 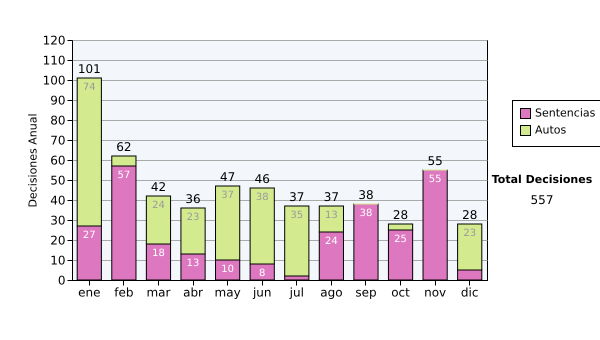 I want to click on x-tick-label: jul, so click(x=296, y=293).